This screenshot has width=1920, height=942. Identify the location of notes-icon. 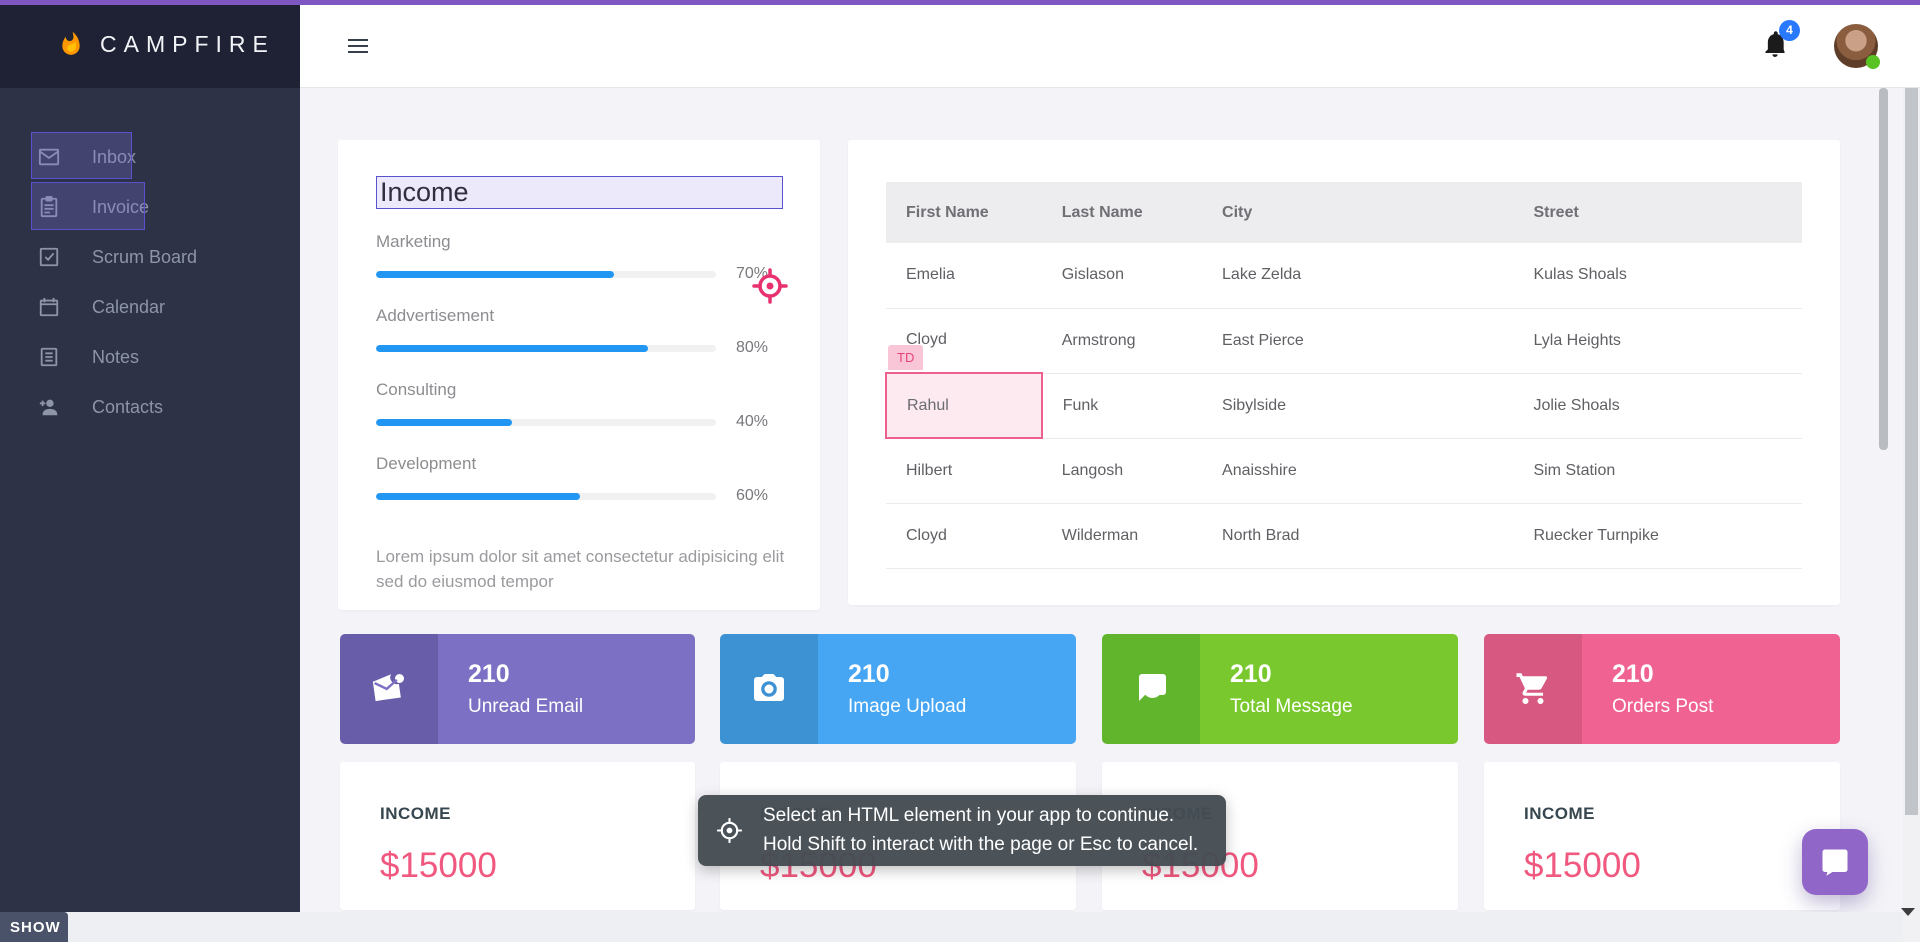
(49, 357).